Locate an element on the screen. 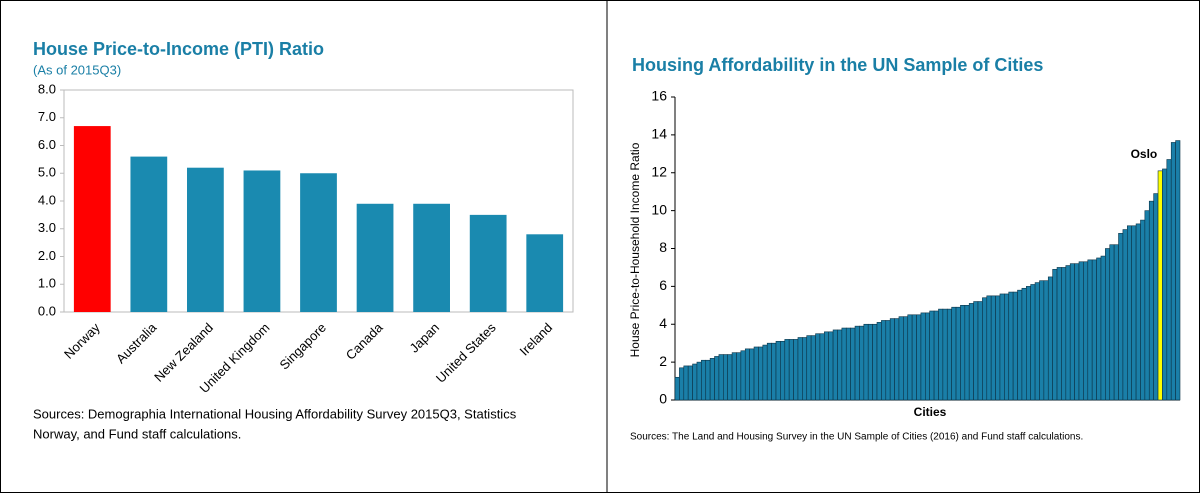  y-tick-label: 14 is located at coordinates (659, 134).